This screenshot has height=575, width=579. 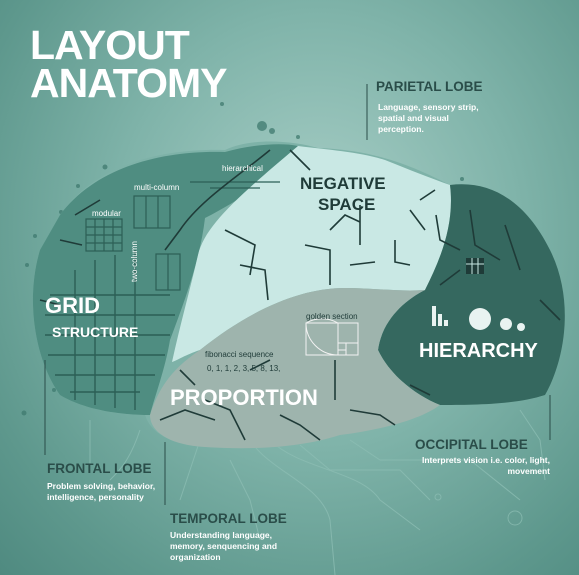 What do you see at coordinates (134, 261) in the screenshot?
I see `two-column-annotation: two-column` at bounding box center [134, 261].